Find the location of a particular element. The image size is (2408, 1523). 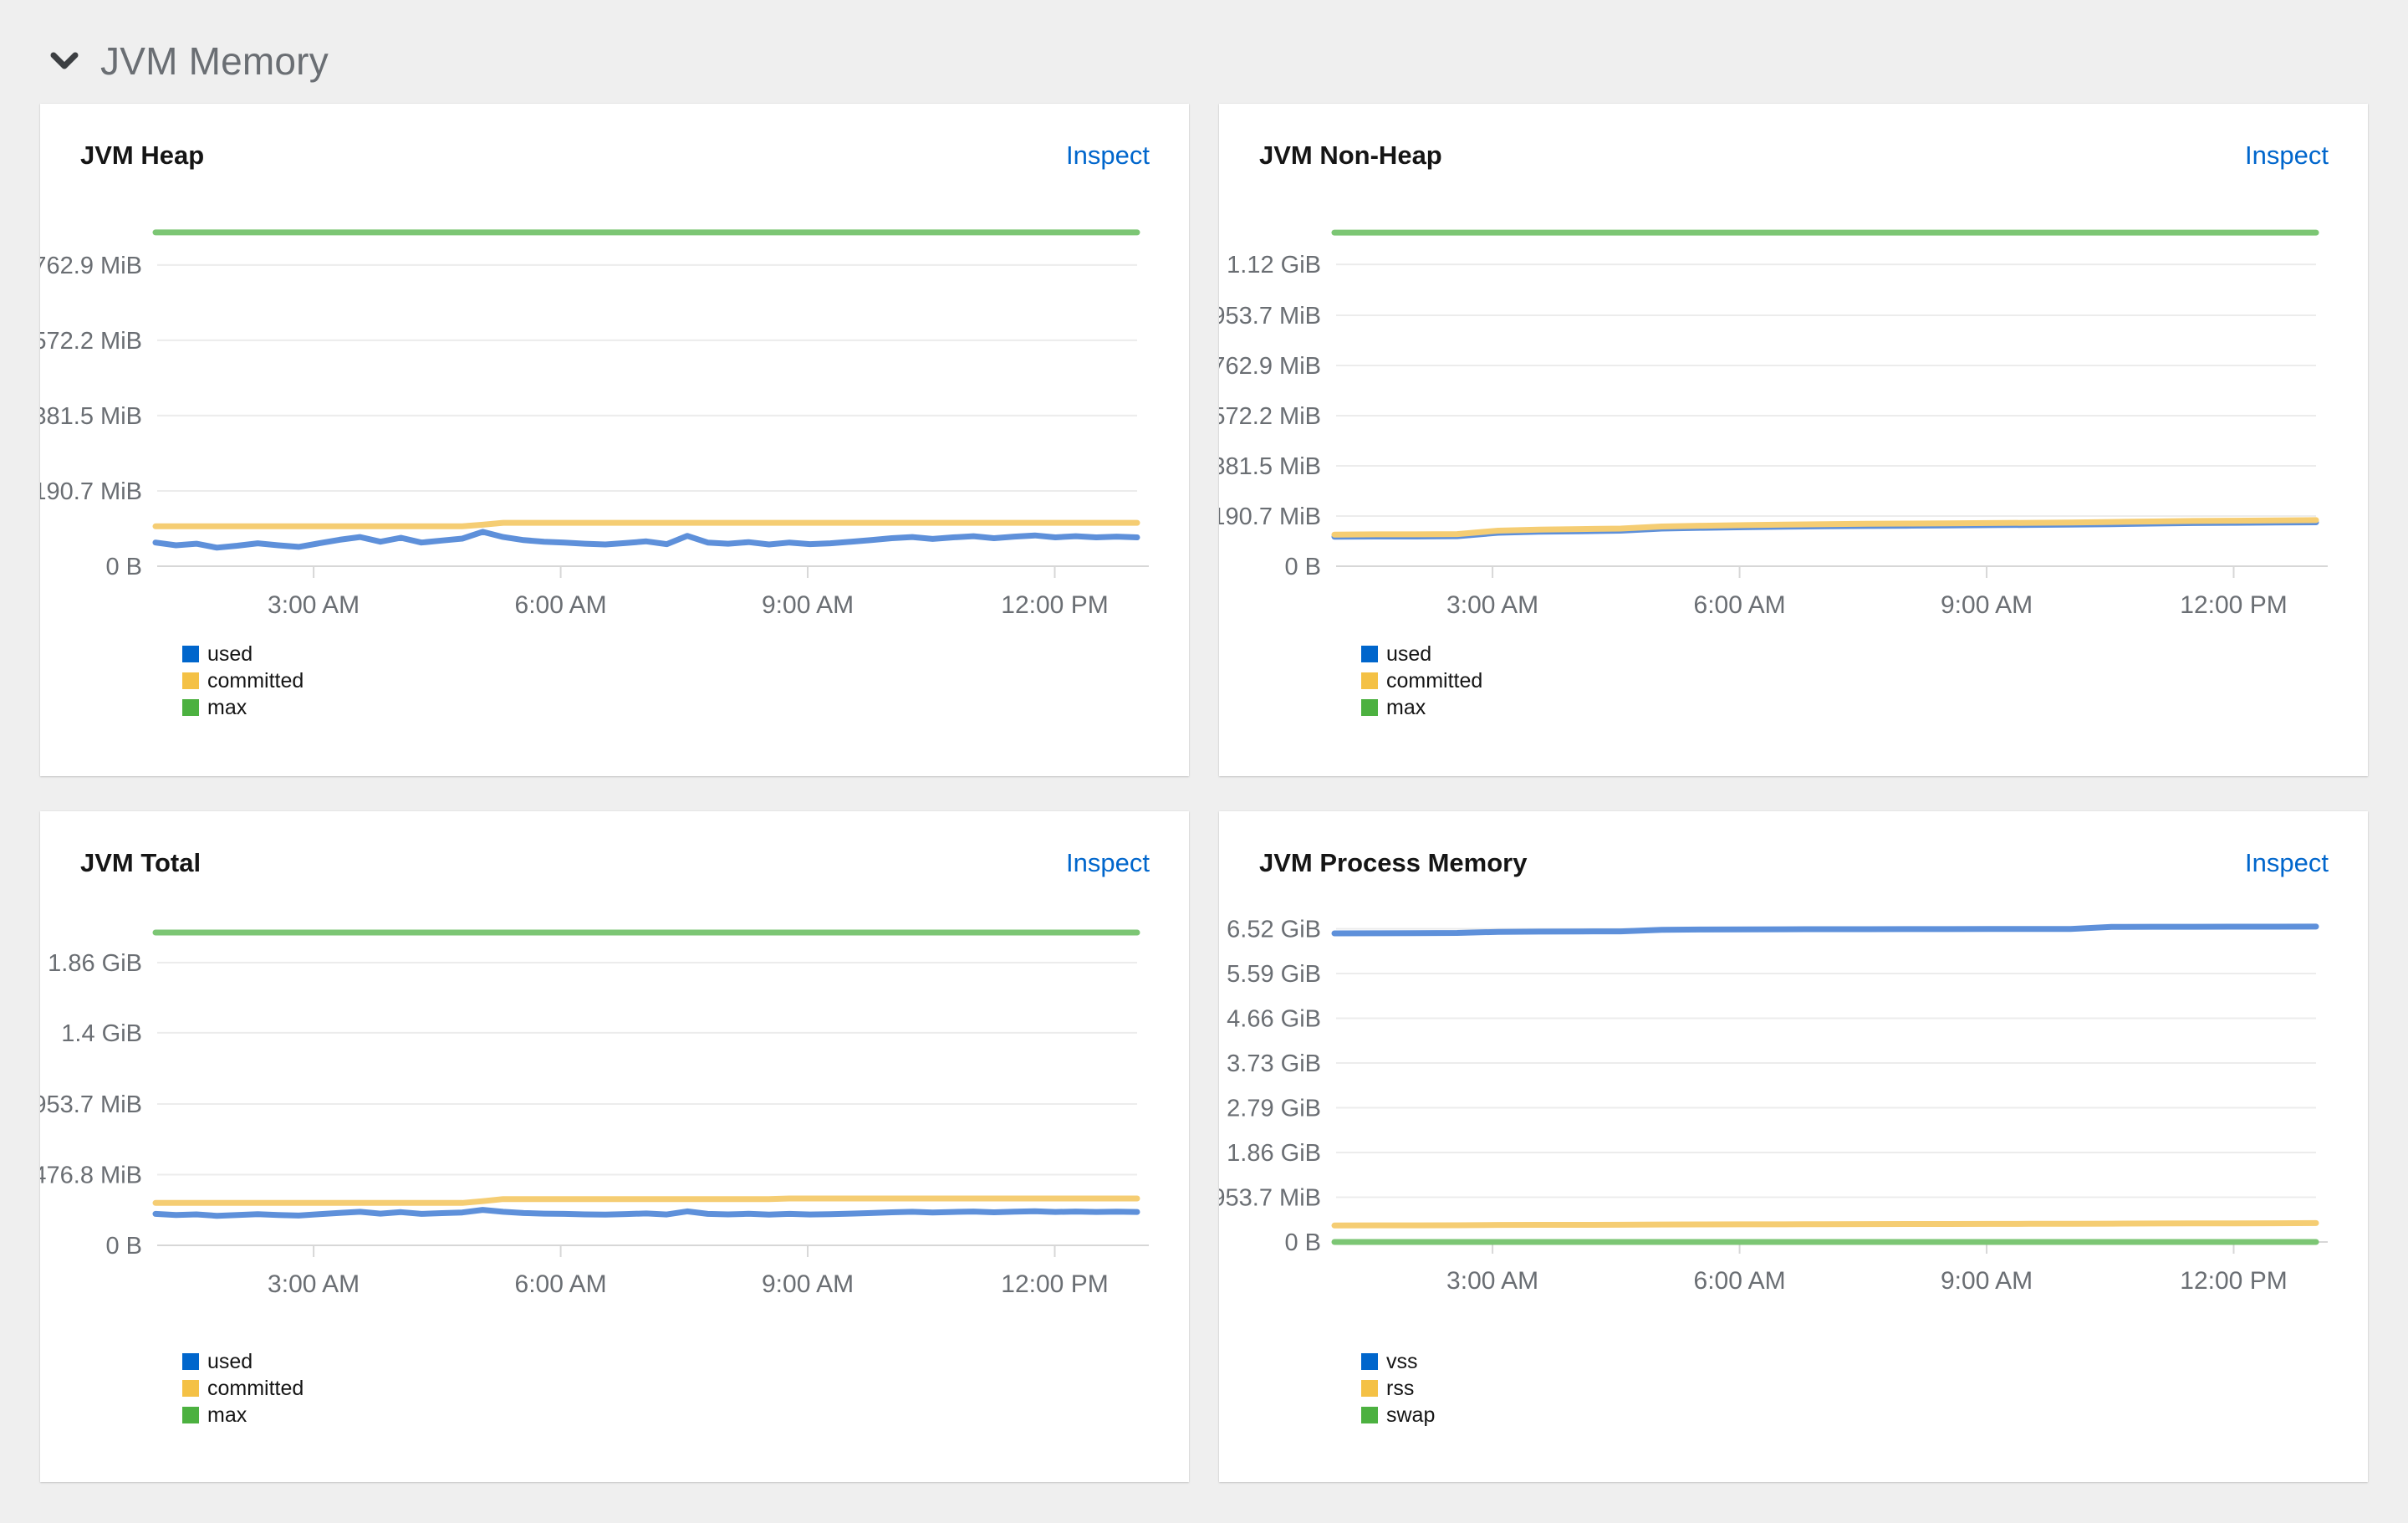

y-axis-tick-label: 2.79 GiB is located at coordinates (1274, 1108).